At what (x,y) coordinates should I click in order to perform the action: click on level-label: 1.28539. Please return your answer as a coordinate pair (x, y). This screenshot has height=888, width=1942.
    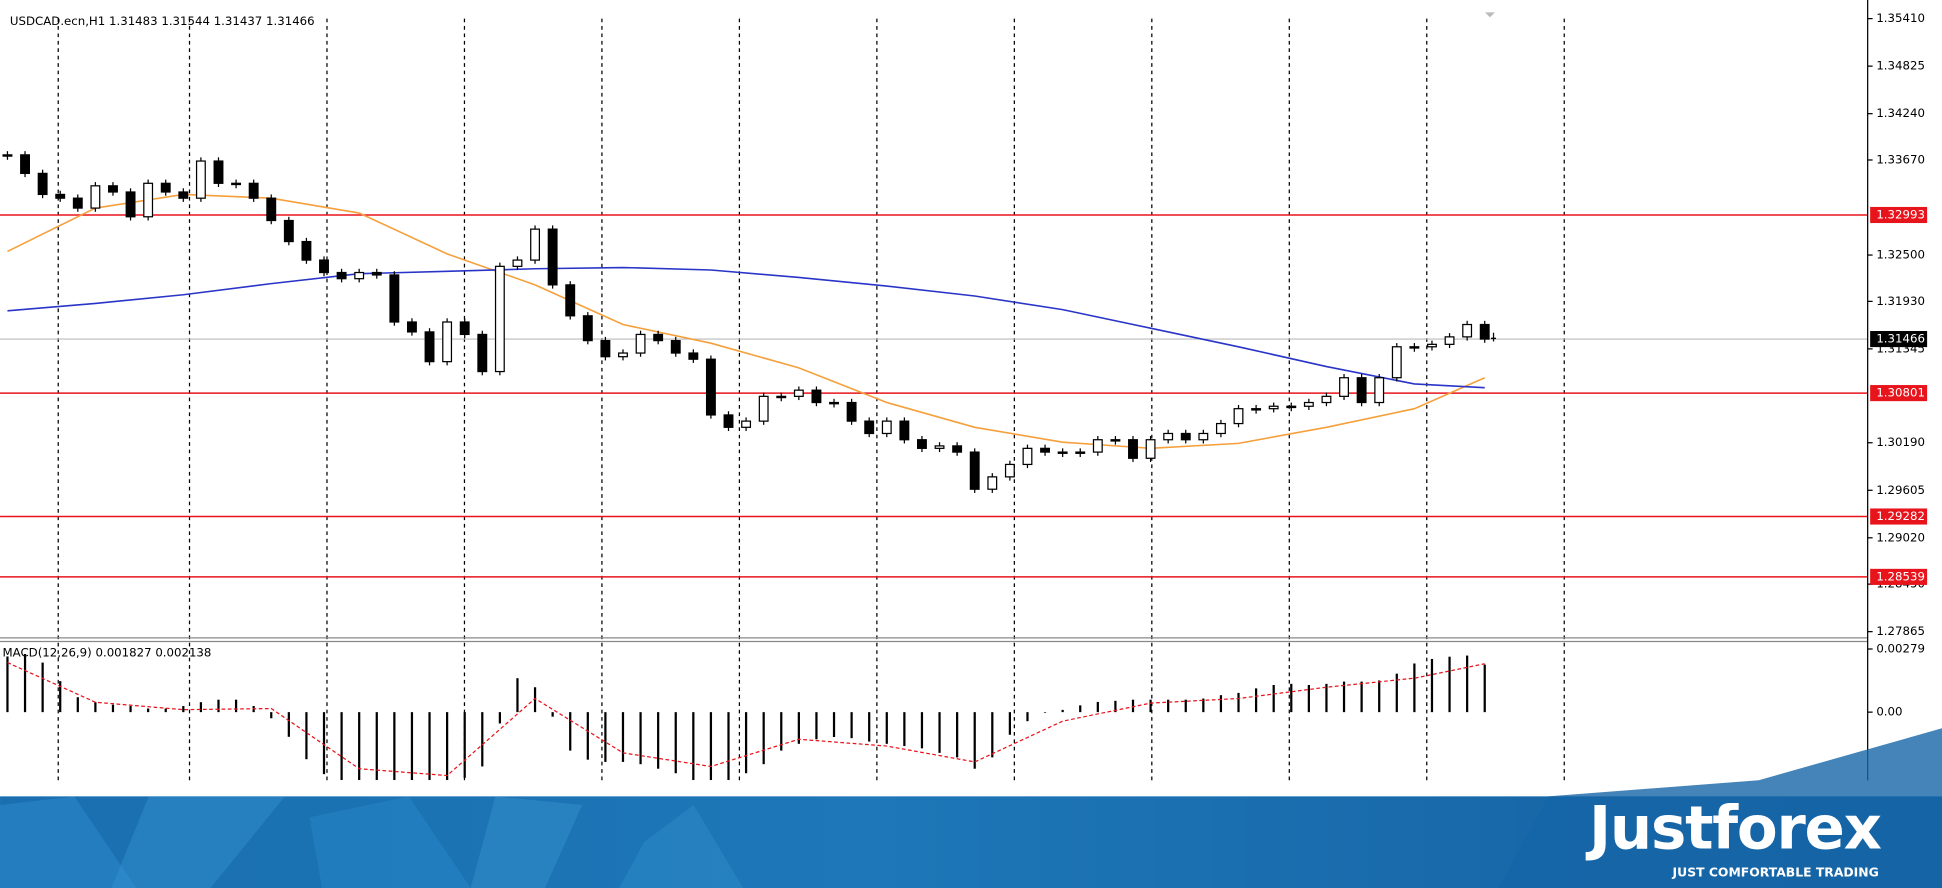
    Looking at the image, I should click on (1900, 576).